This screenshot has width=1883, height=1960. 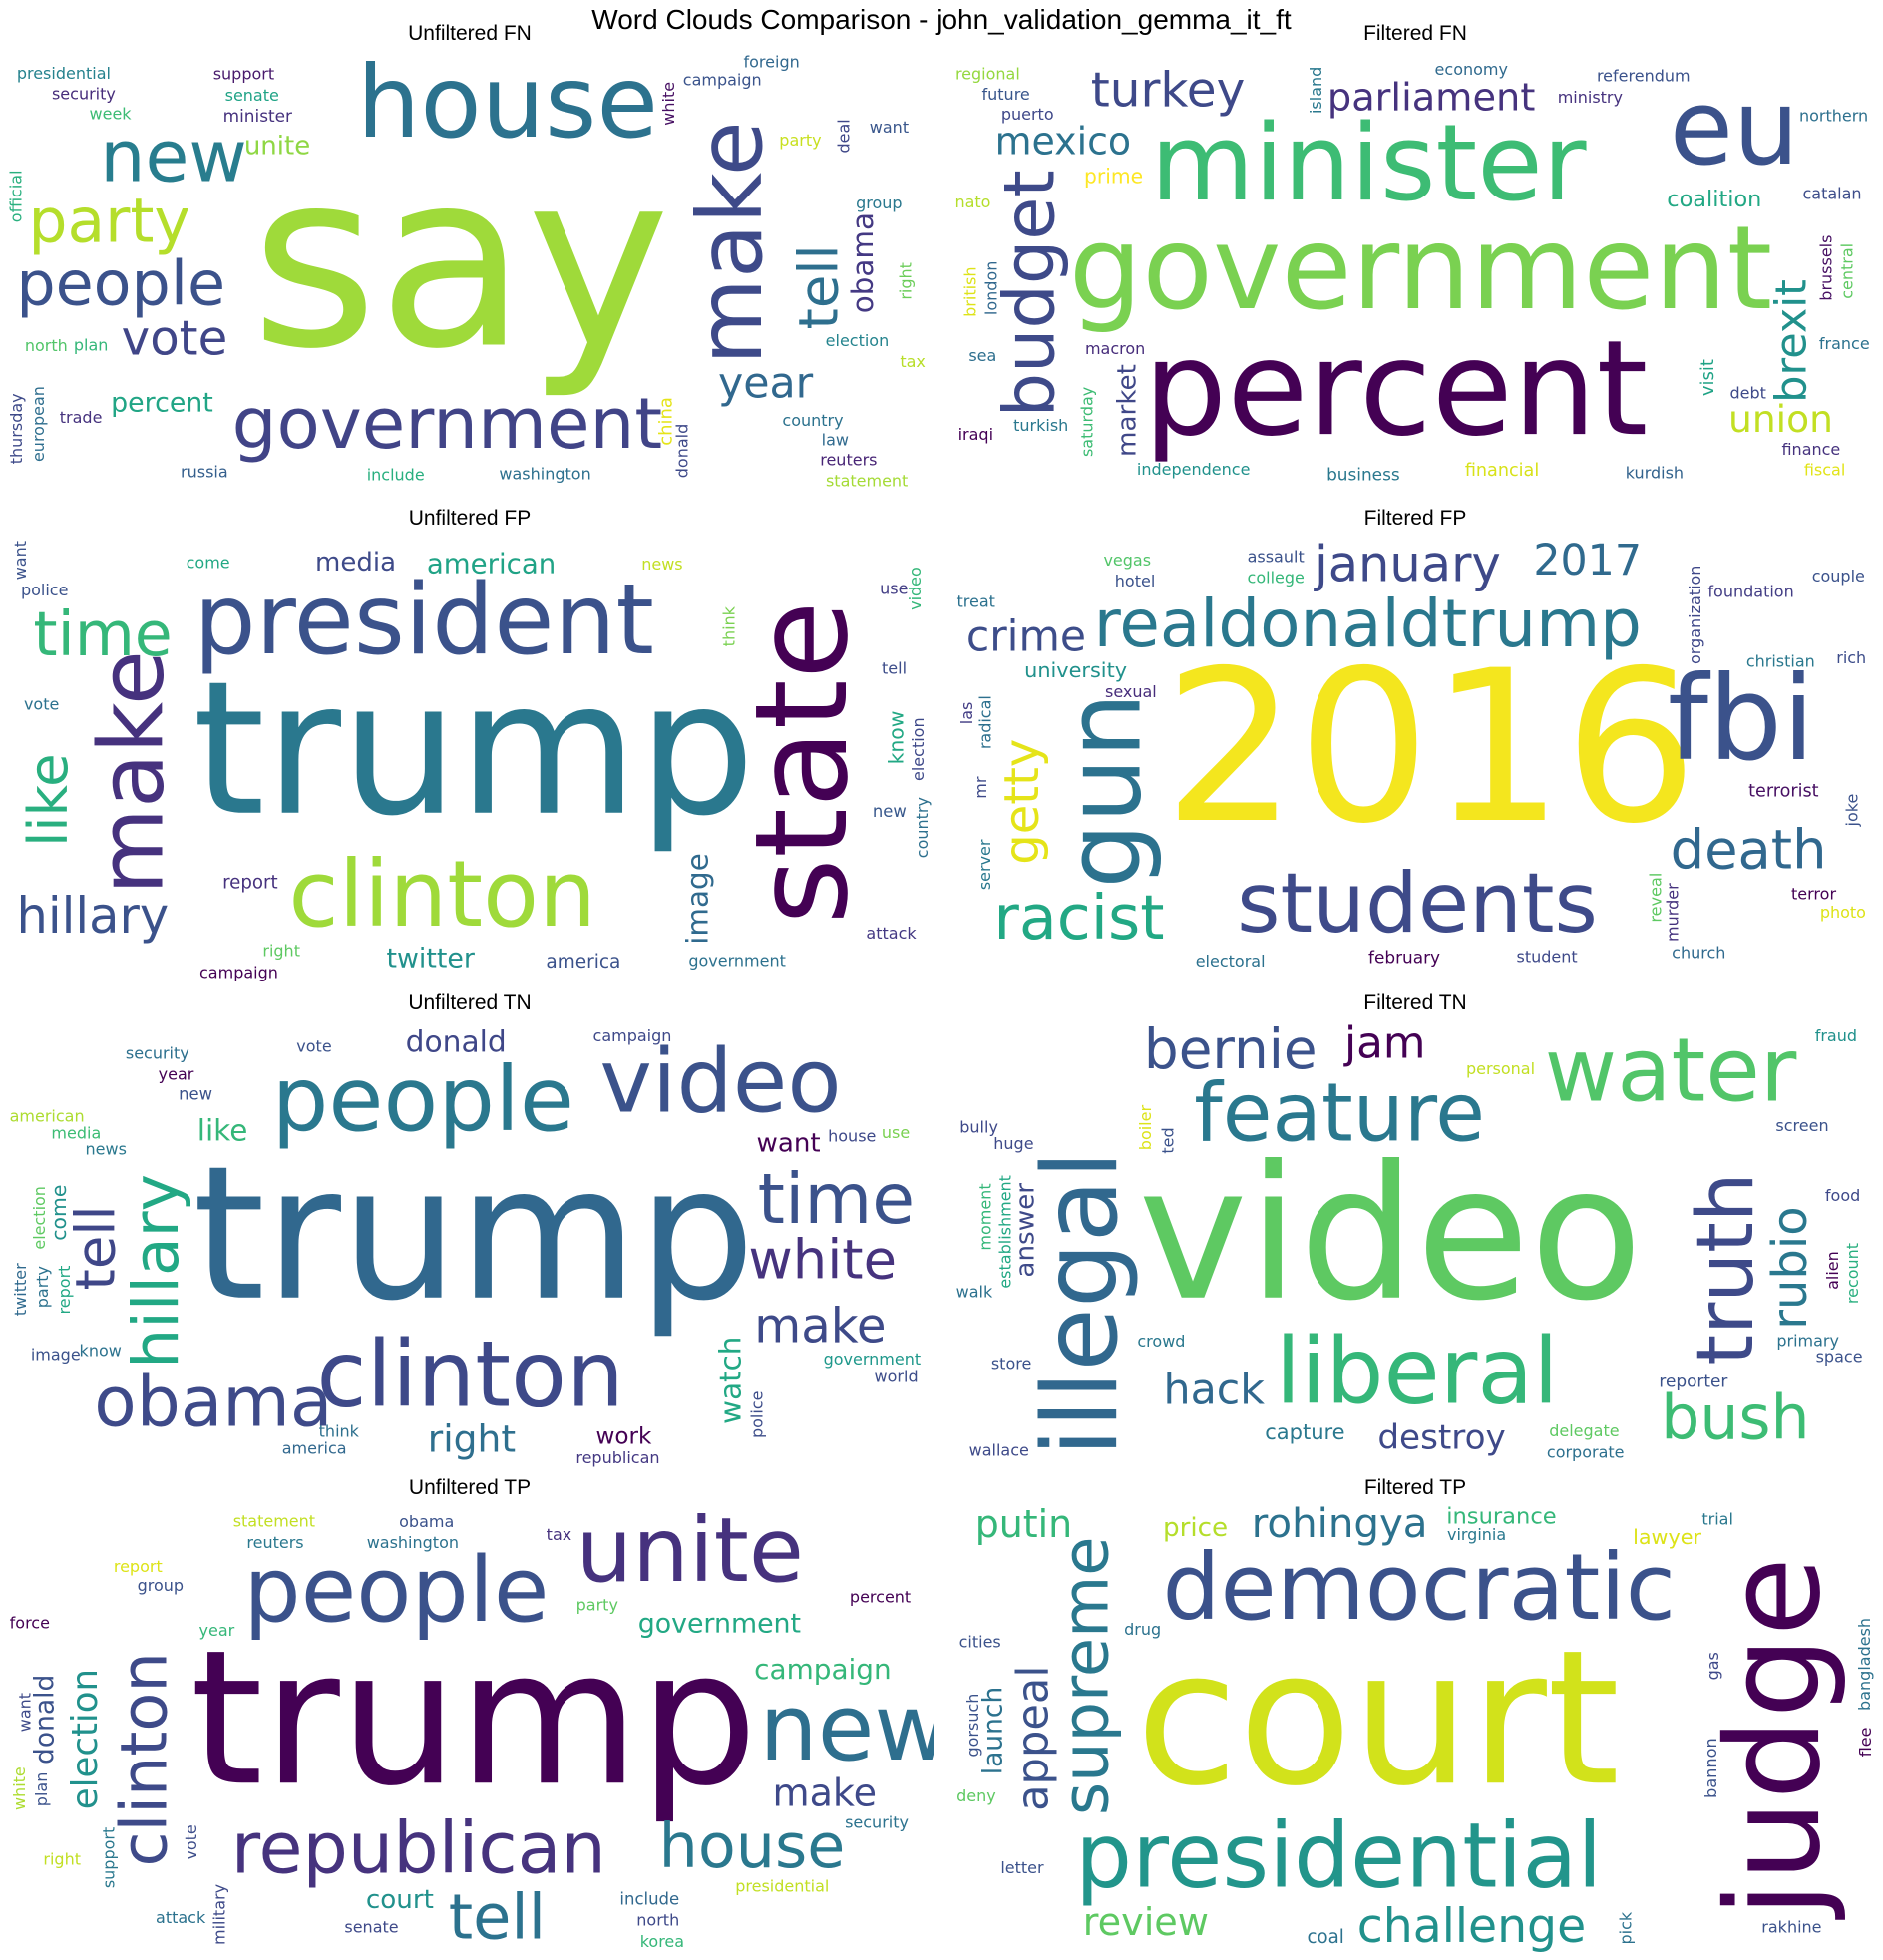 What do you see at coordinates (858, 341) in the screenshot?
I see `cloud-word: election` at bounding box center [858, 341].